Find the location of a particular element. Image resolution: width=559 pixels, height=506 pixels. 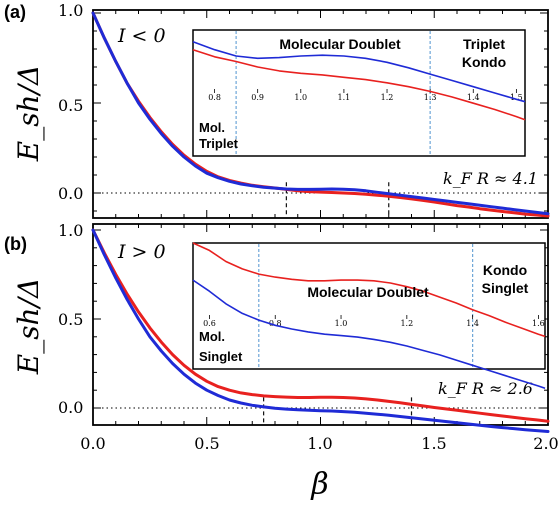

x-axis-label: β is located at coordinates (319, 484).